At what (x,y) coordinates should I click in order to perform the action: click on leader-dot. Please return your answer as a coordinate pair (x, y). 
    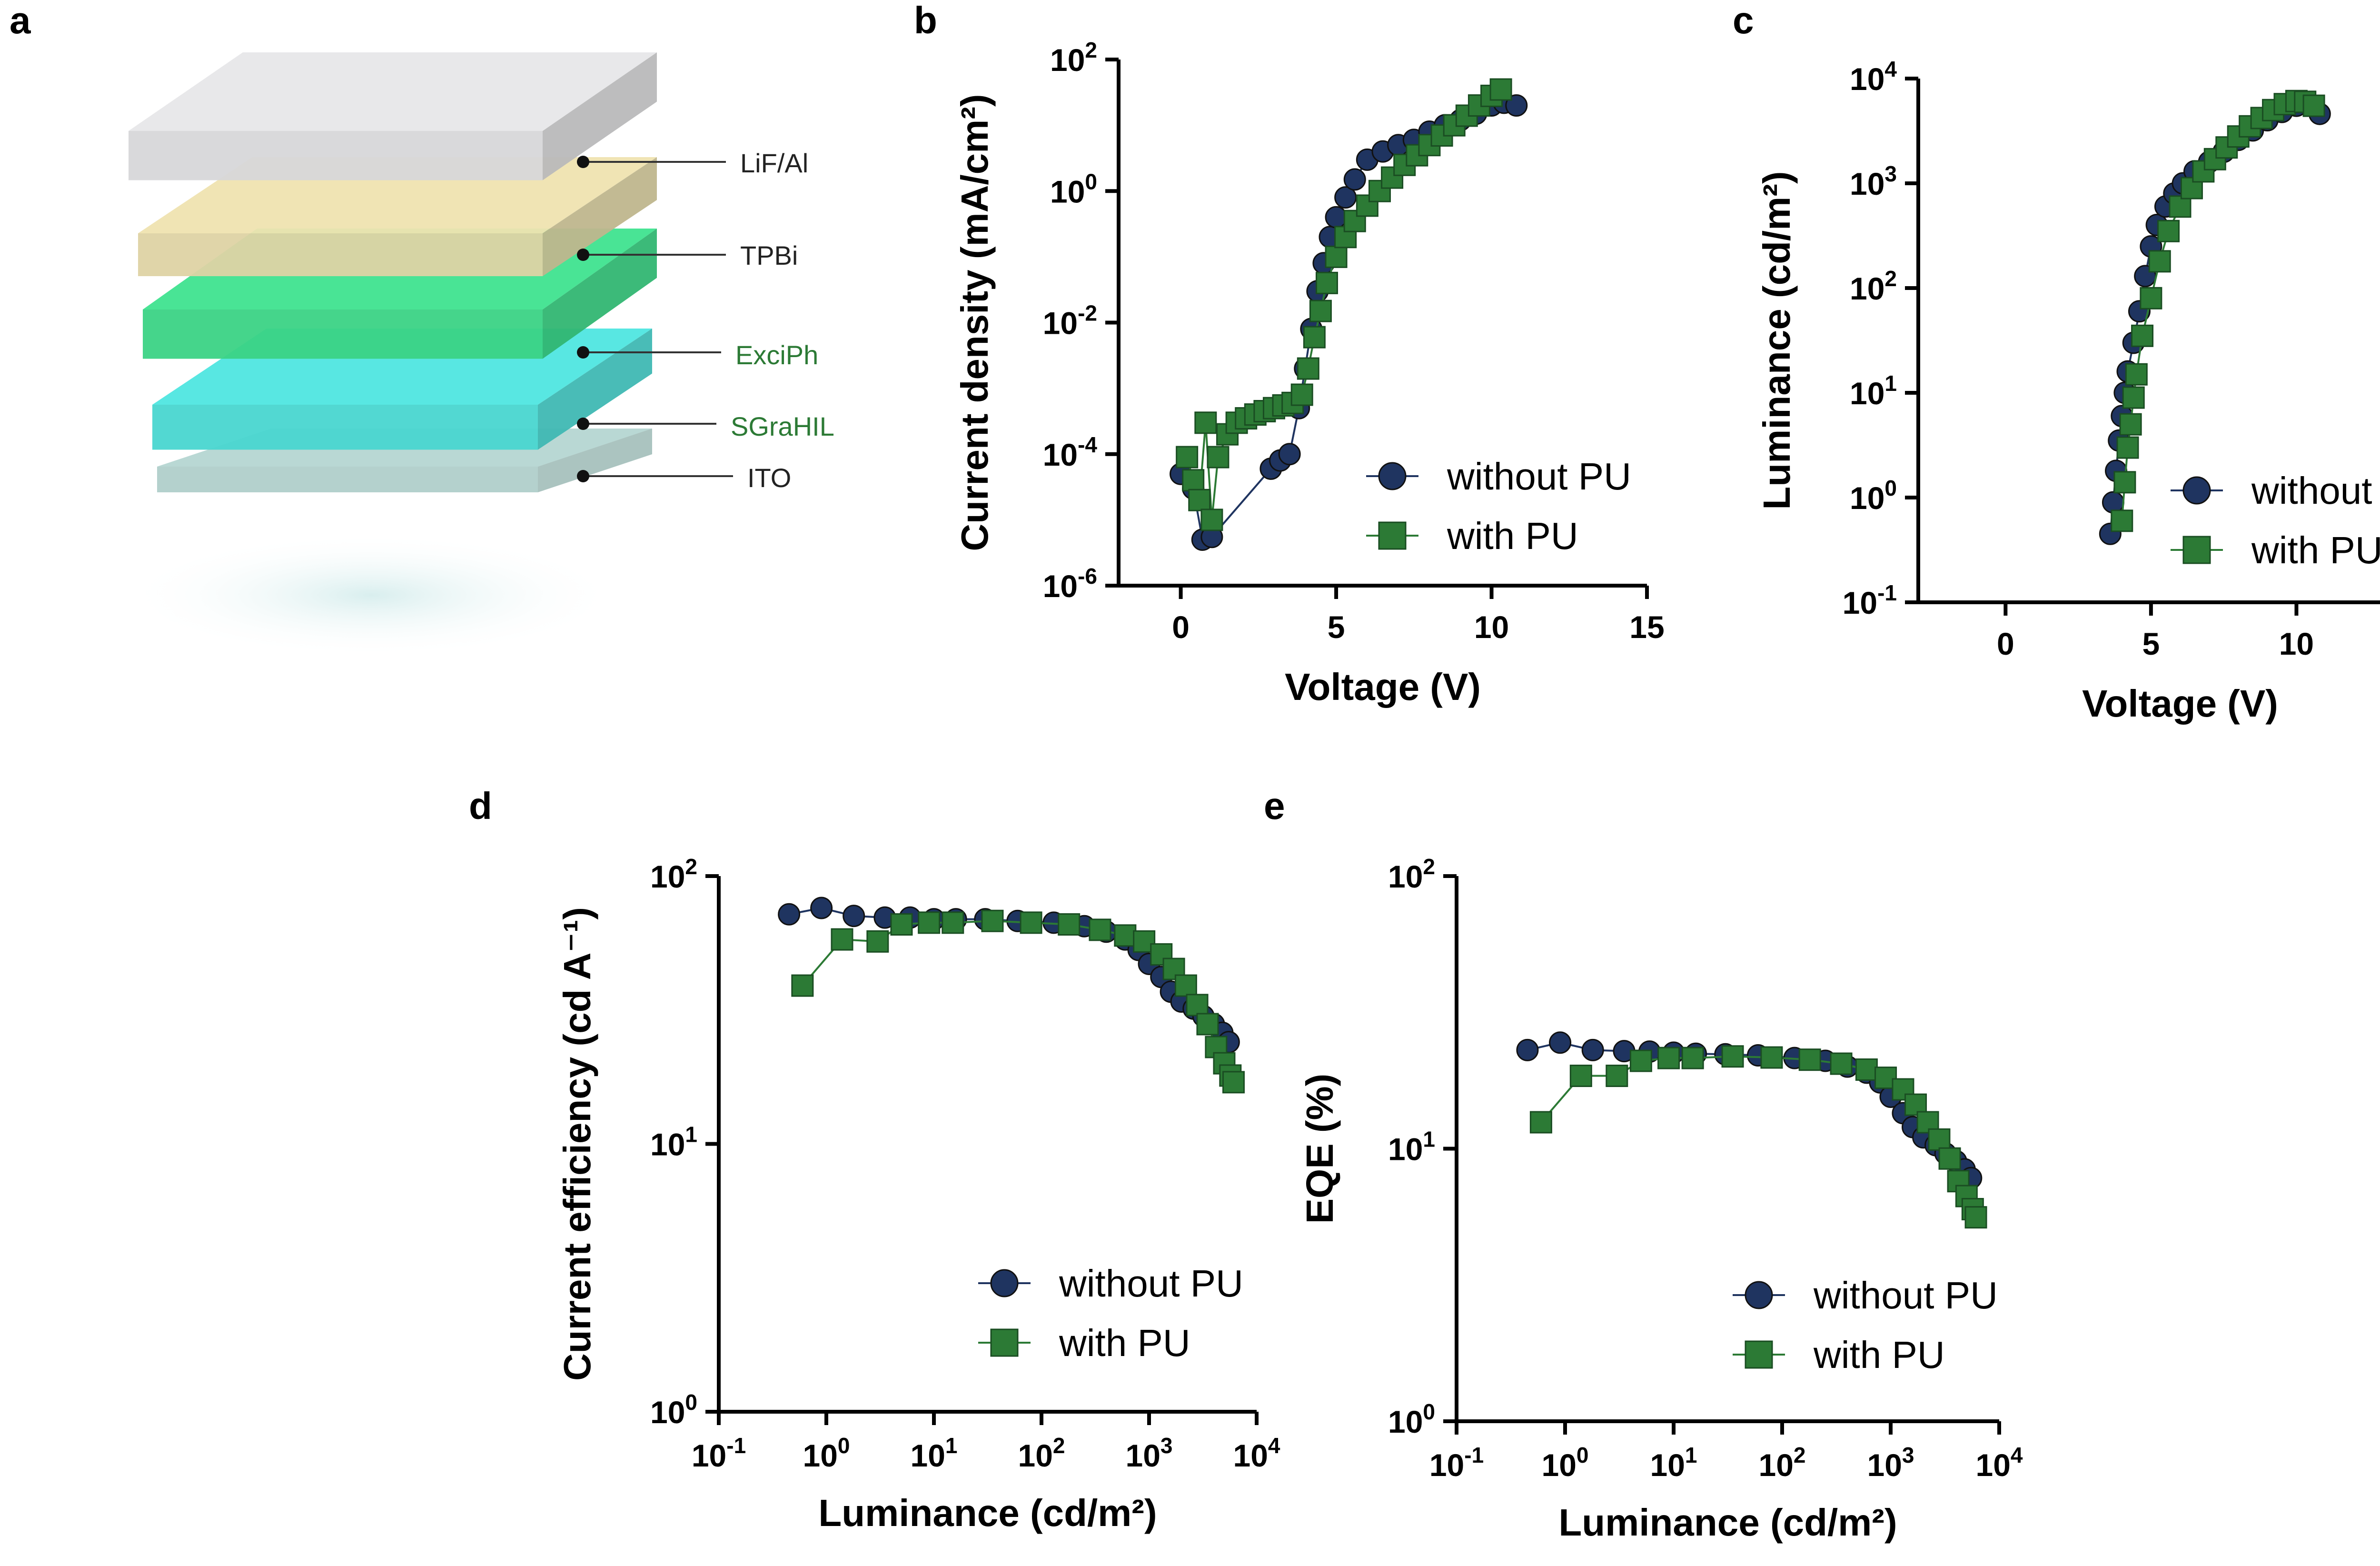
    Looking at the image, I should click on (583, 162).